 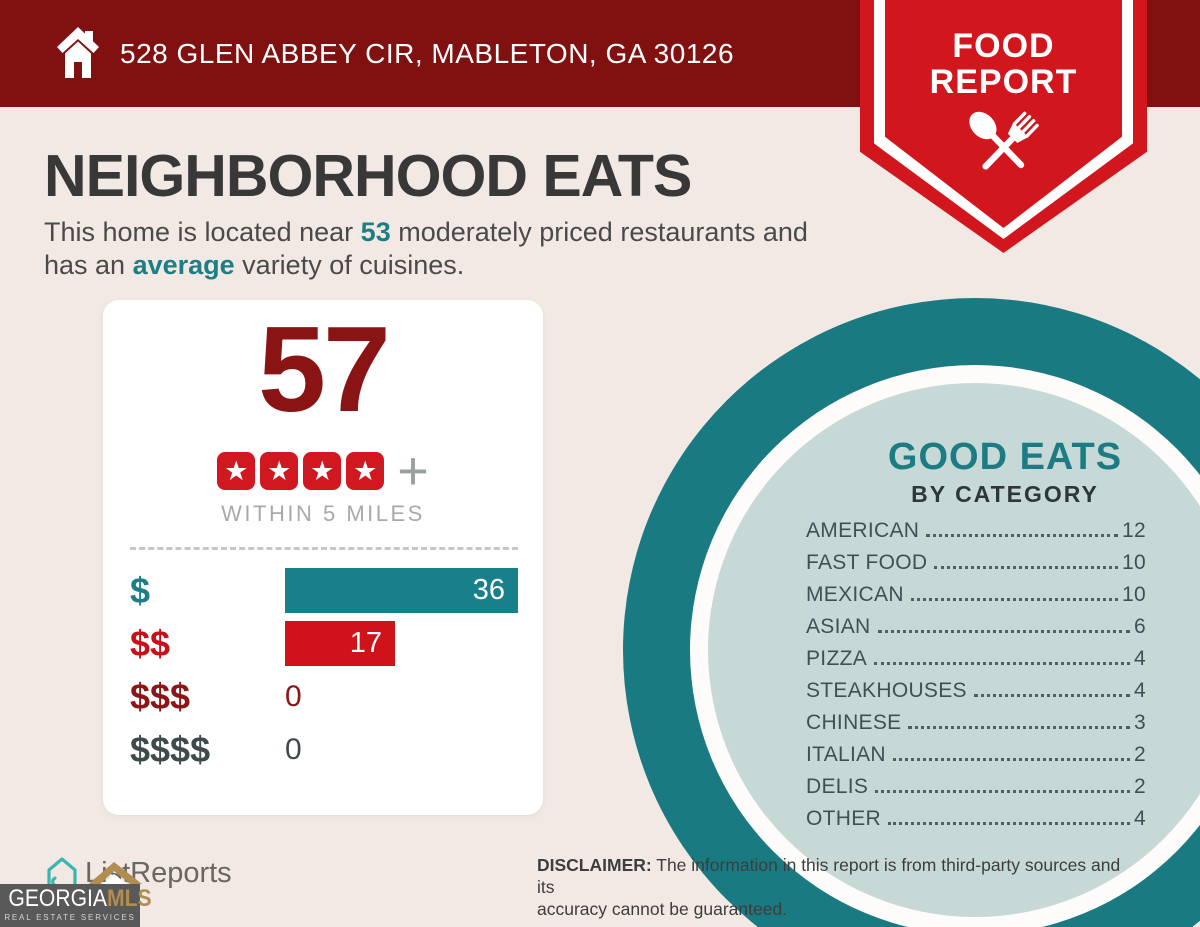 I want to click on good-eats-heading: GOOD EATS BY CATEGORY, so click(x=1005, y=472).